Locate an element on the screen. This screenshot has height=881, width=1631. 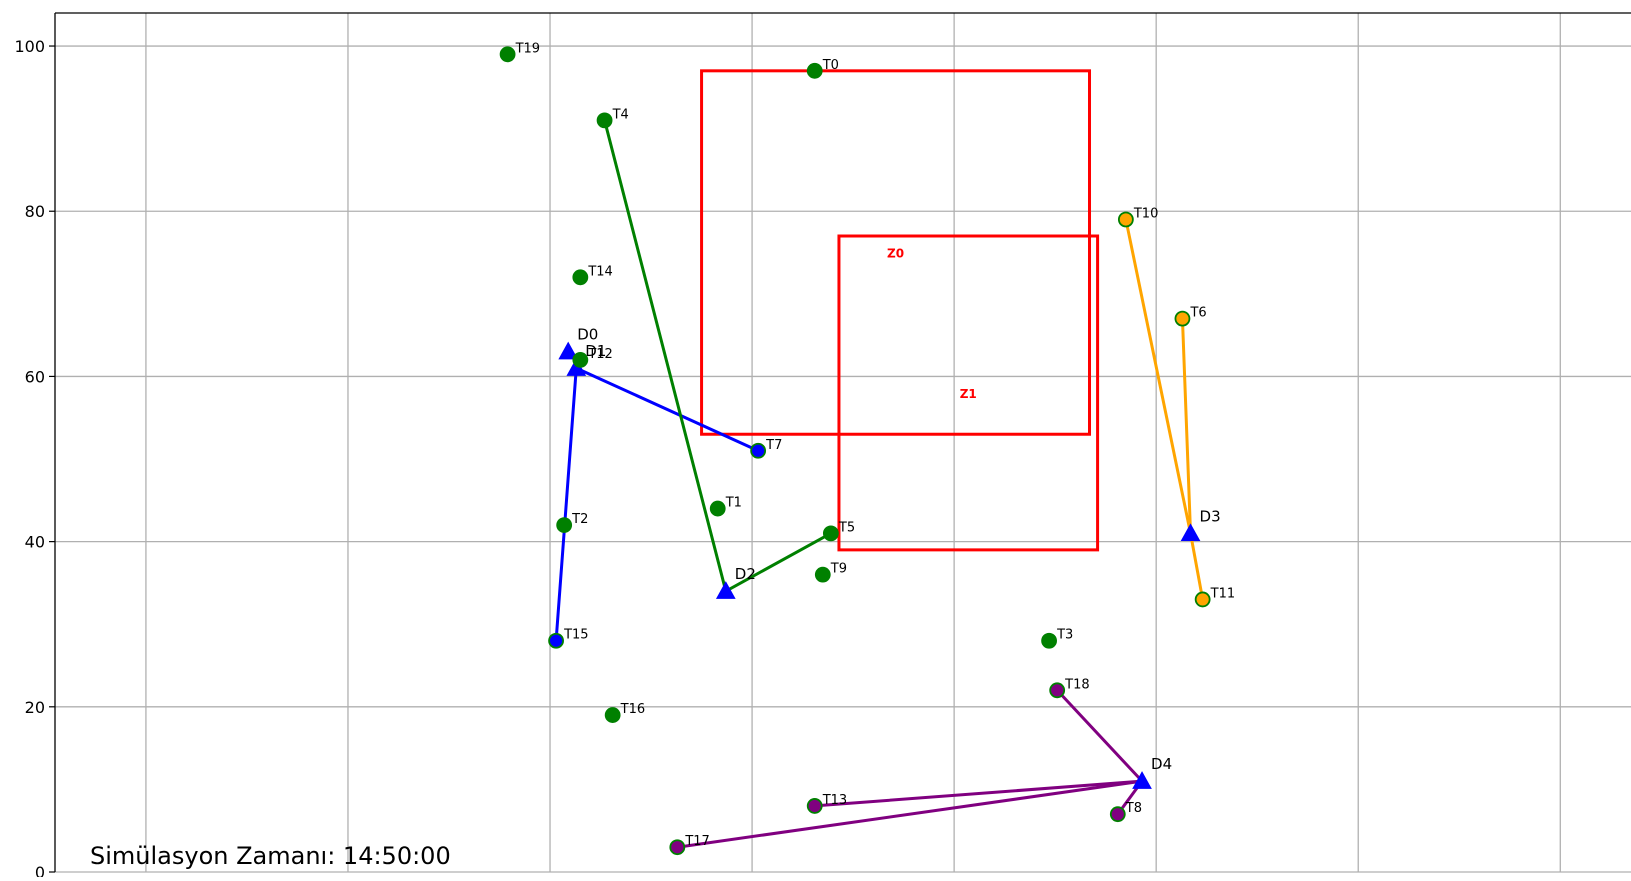
task-marker-t8 is located at coordinates (1117, 814).